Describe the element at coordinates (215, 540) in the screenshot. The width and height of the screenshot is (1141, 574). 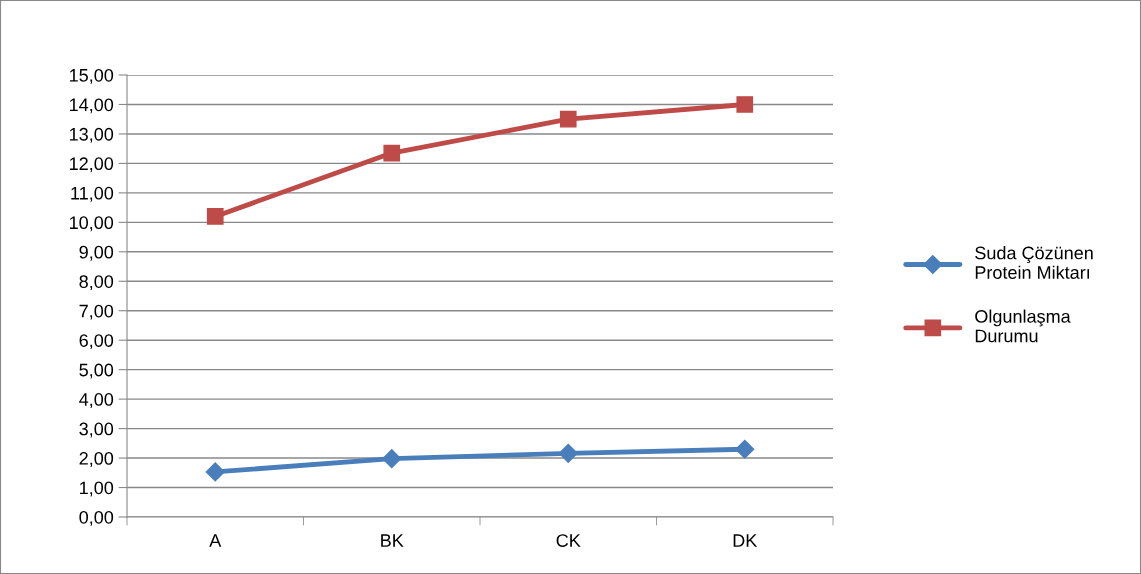
I see `x-tick-label: A` at that location.